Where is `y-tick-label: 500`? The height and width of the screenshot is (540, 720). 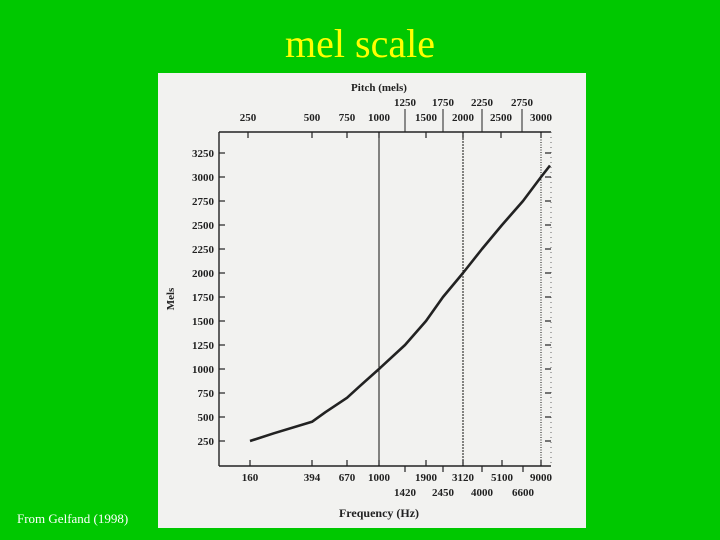 y-tick-label: 500 is located at coordinates (206, 418).